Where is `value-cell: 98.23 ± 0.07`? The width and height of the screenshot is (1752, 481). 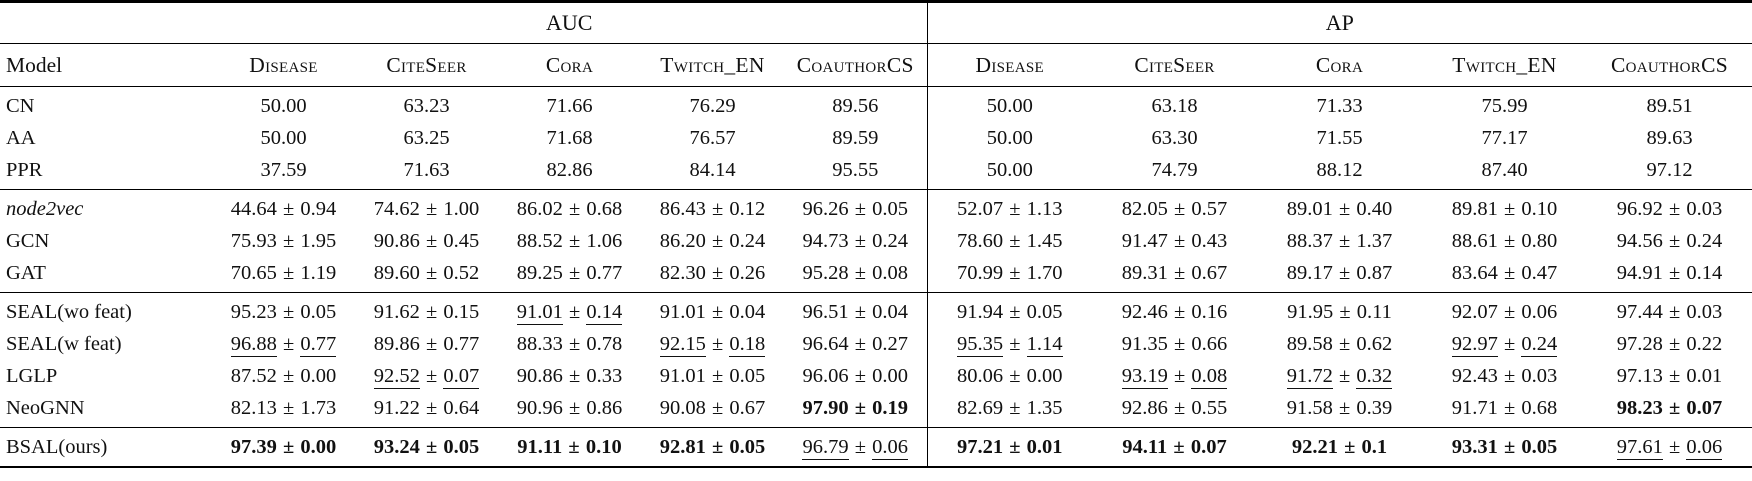 value-cell: 98.23 ± 0.07 is located at coordinates (1669, 410).